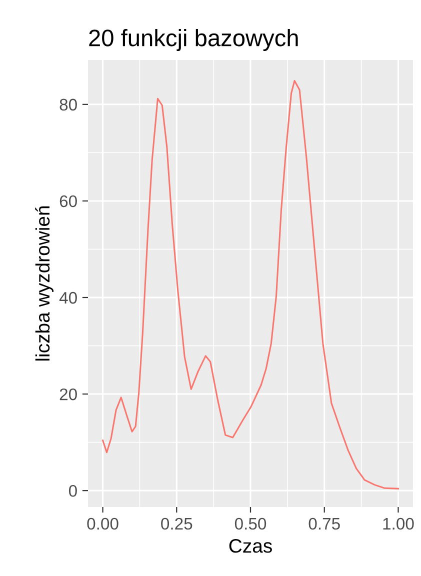  Describe the element at coordinates (68, 104) in the screenshot. I see `y-tick-label: 80` at that location.